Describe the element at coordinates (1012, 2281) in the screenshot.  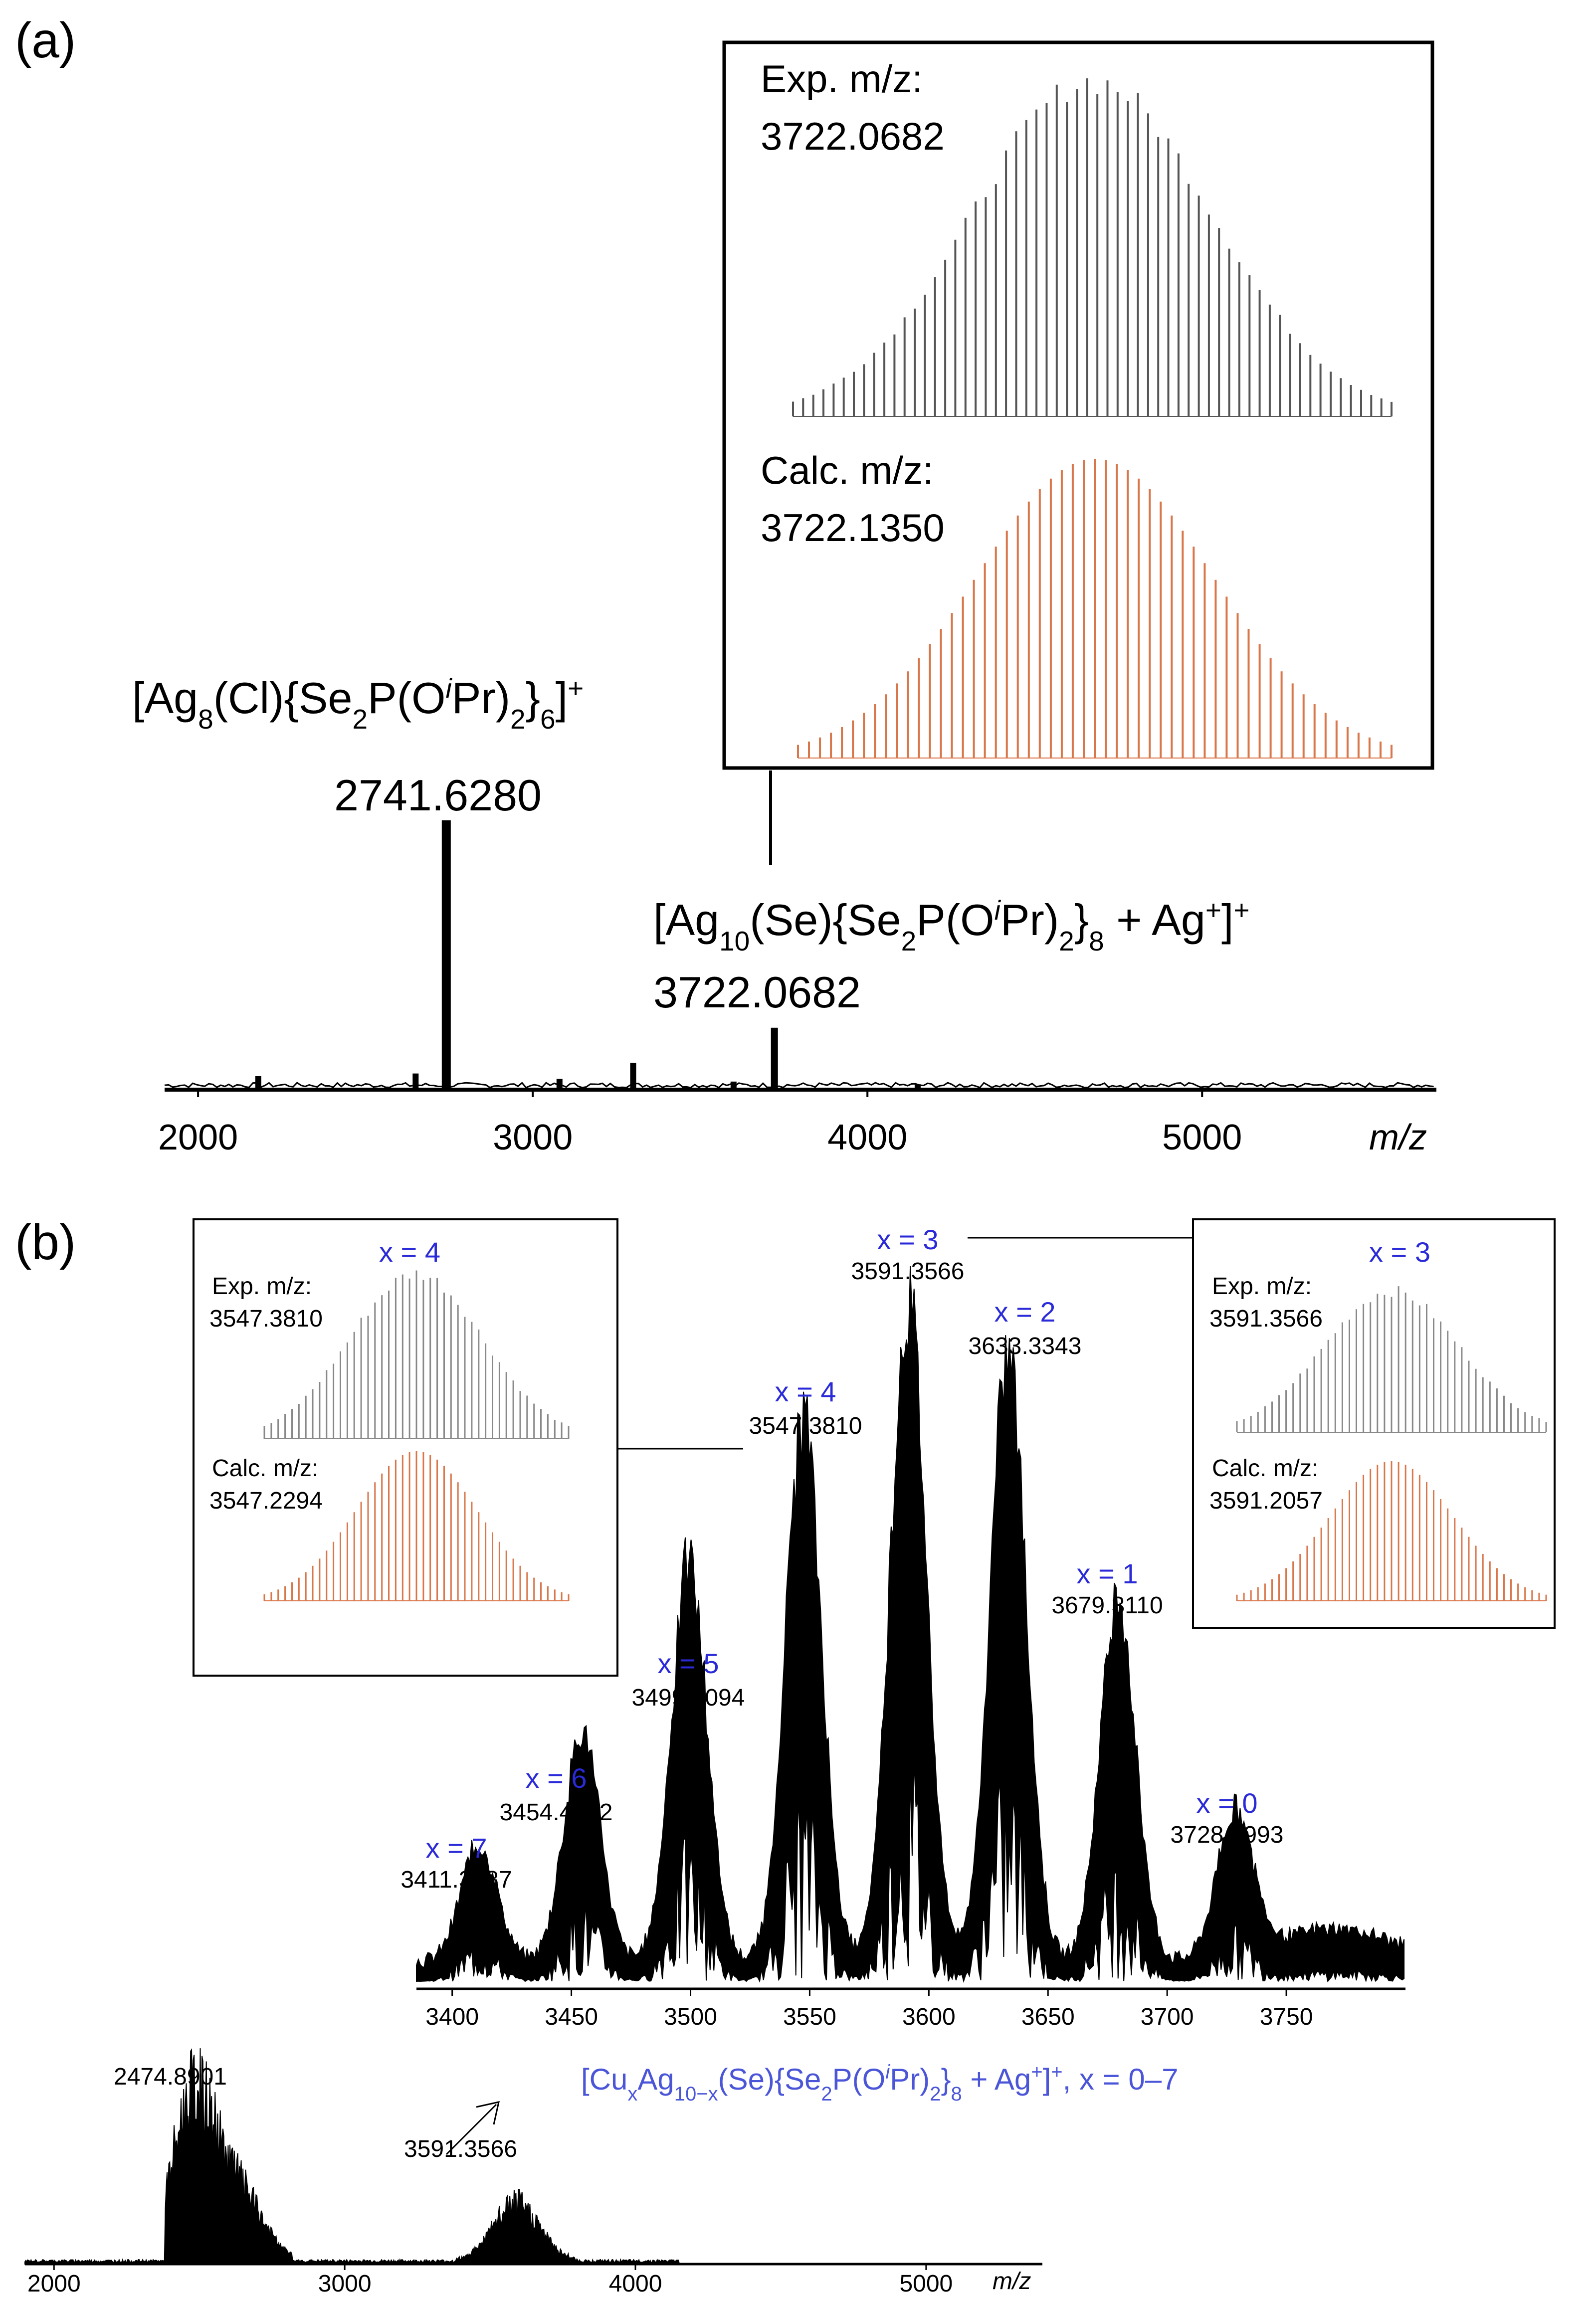
I see `panel-b-axis-label: m/z` at that location.